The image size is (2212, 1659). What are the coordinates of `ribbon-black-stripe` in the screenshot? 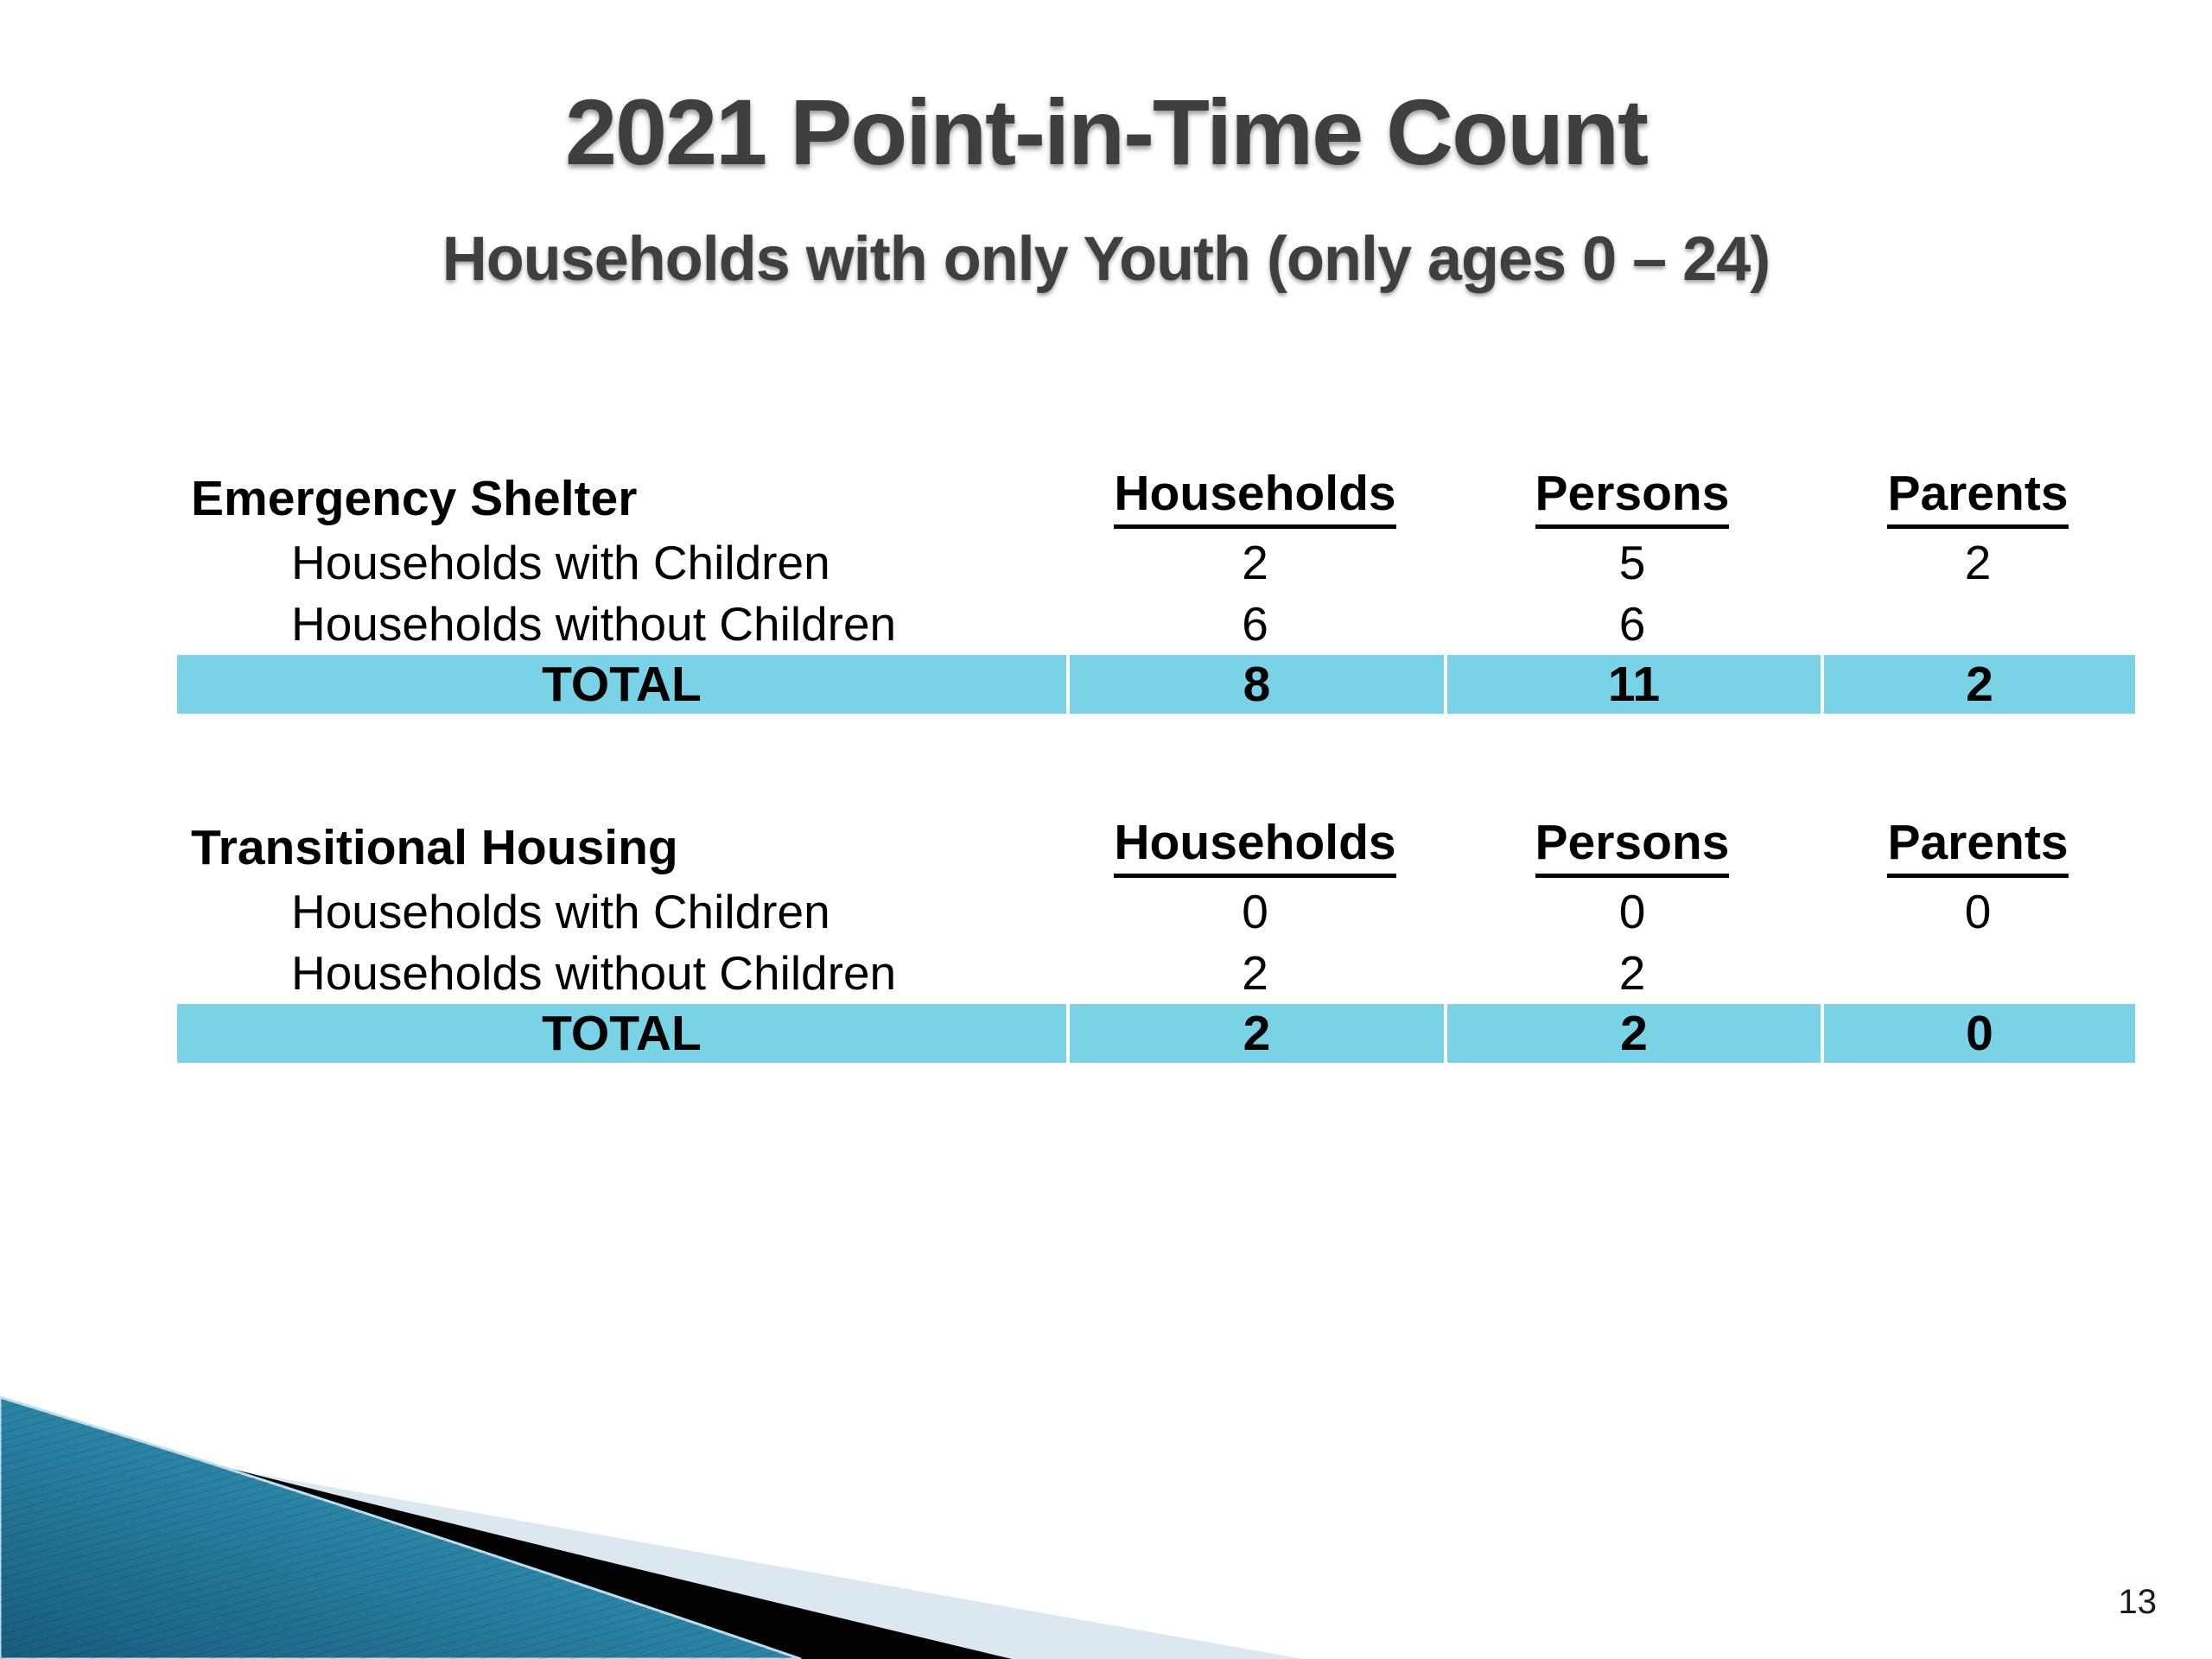 It's located at (506, 1545).